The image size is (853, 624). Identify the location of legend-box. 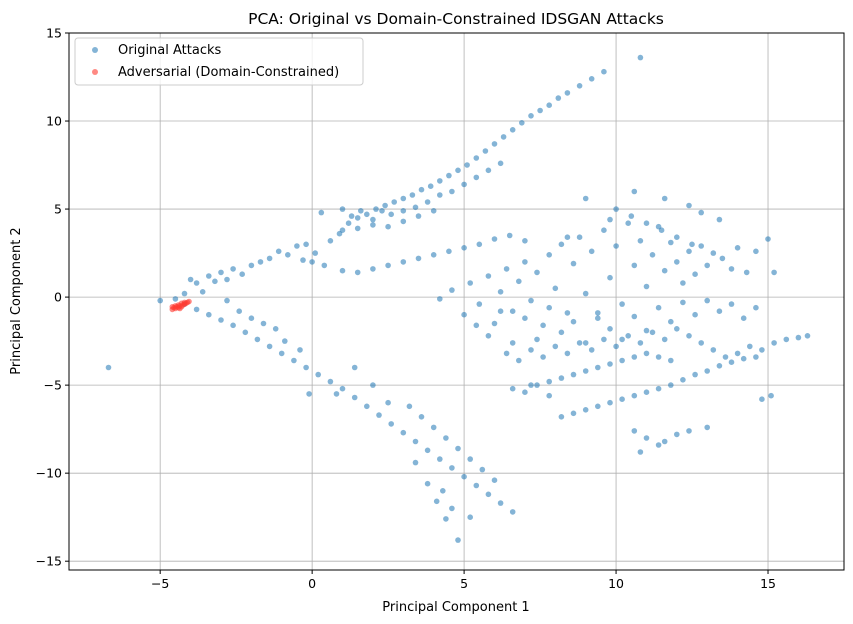
(219, 61).